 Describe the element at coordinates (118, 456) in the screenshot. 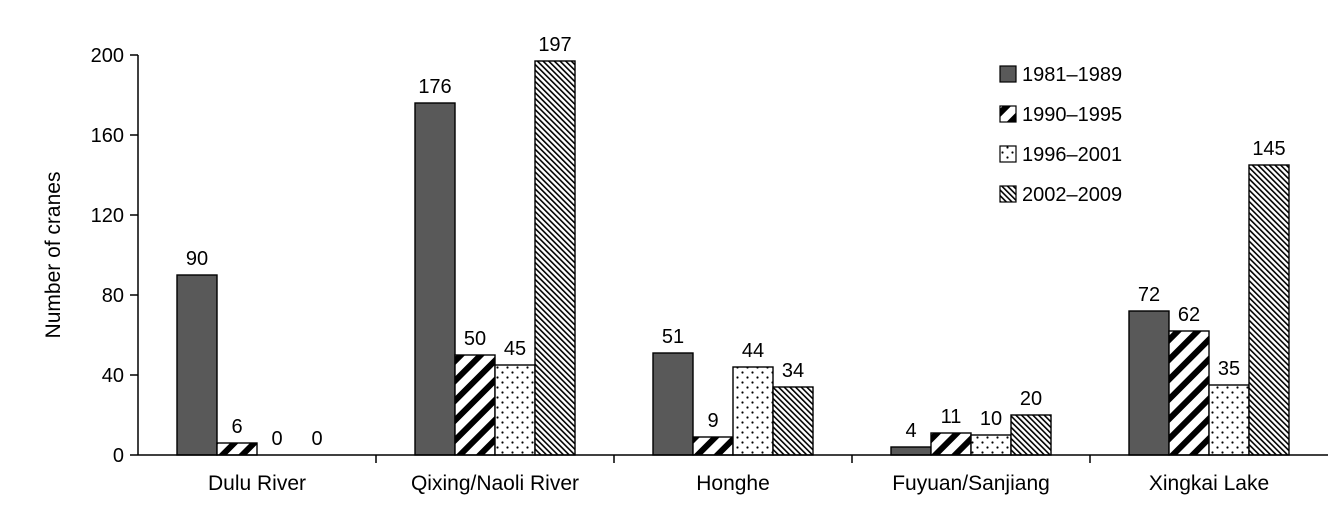

I see `y-tick-label: 0` at that location.